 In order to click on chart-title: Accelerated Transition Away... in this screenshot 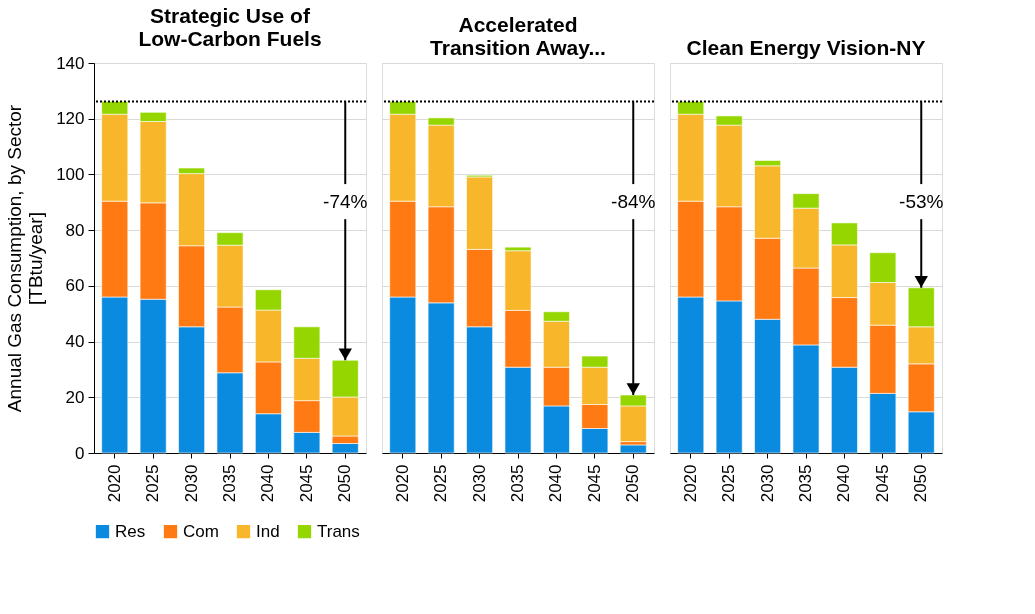, I will do `click(518, 36)`.